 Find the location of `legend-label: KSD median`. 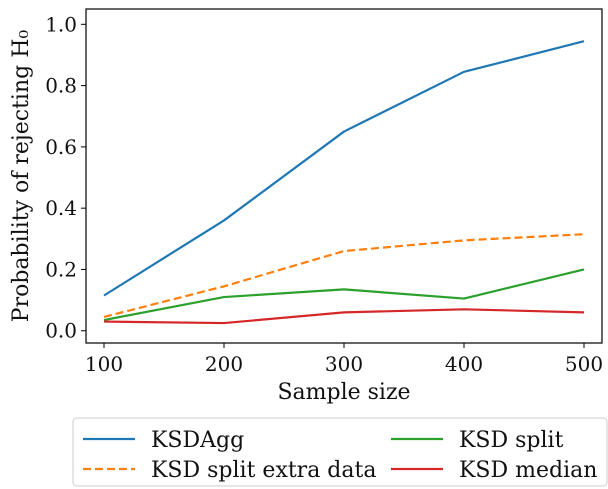

legend-label: KSD median is located at coordinates (528, 470).